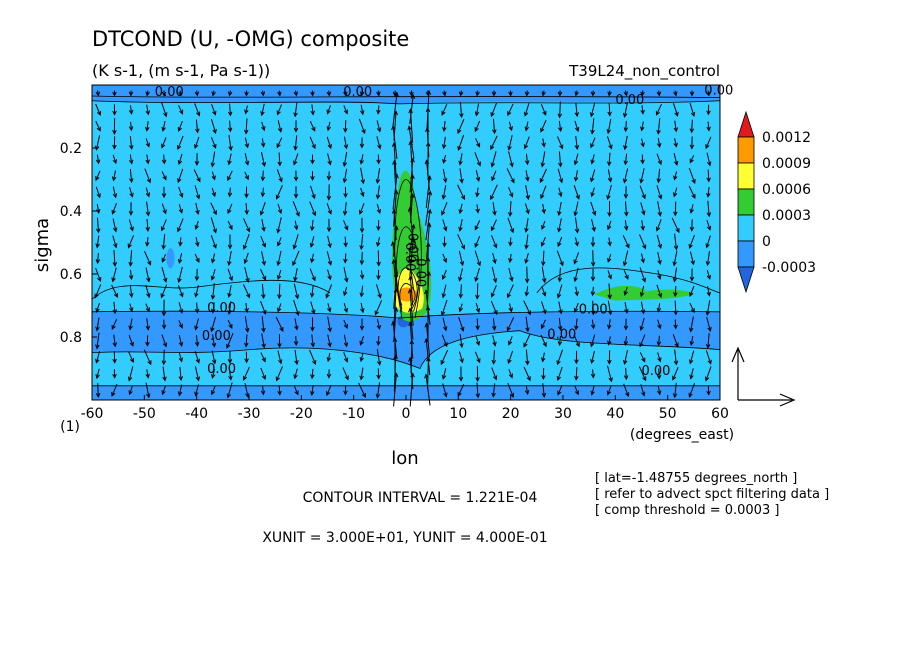  Describe the element at coordinates (511, 414) in the screenshot. I see `x-tick-label: 20` at that location.